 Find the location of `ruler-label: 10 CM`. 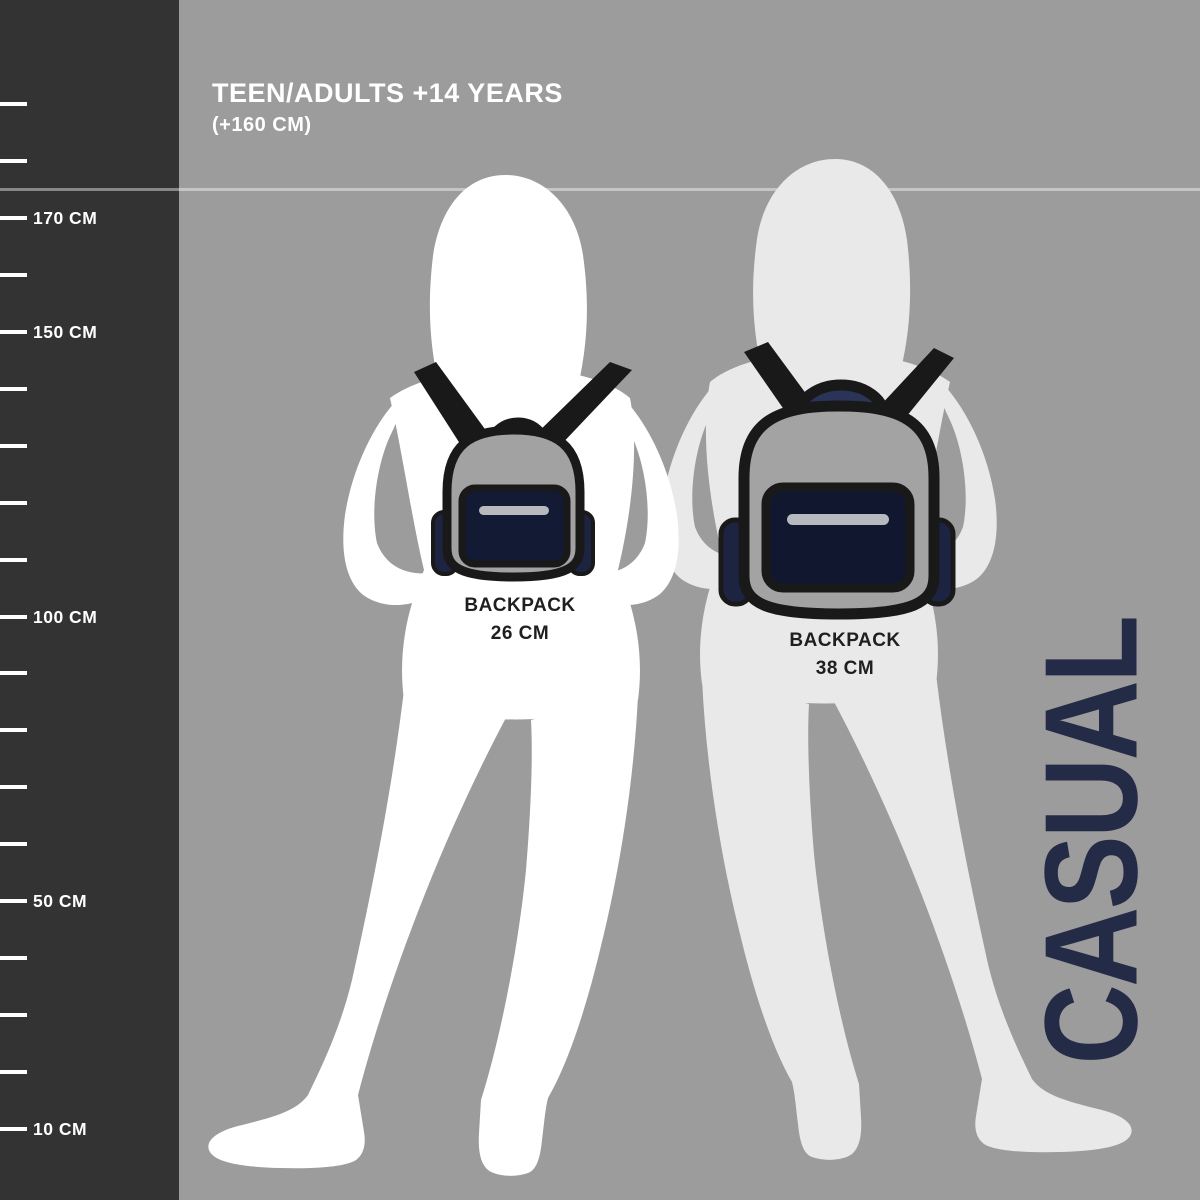

ruler-label: 10 CM is located at coordinates (60, 1128).